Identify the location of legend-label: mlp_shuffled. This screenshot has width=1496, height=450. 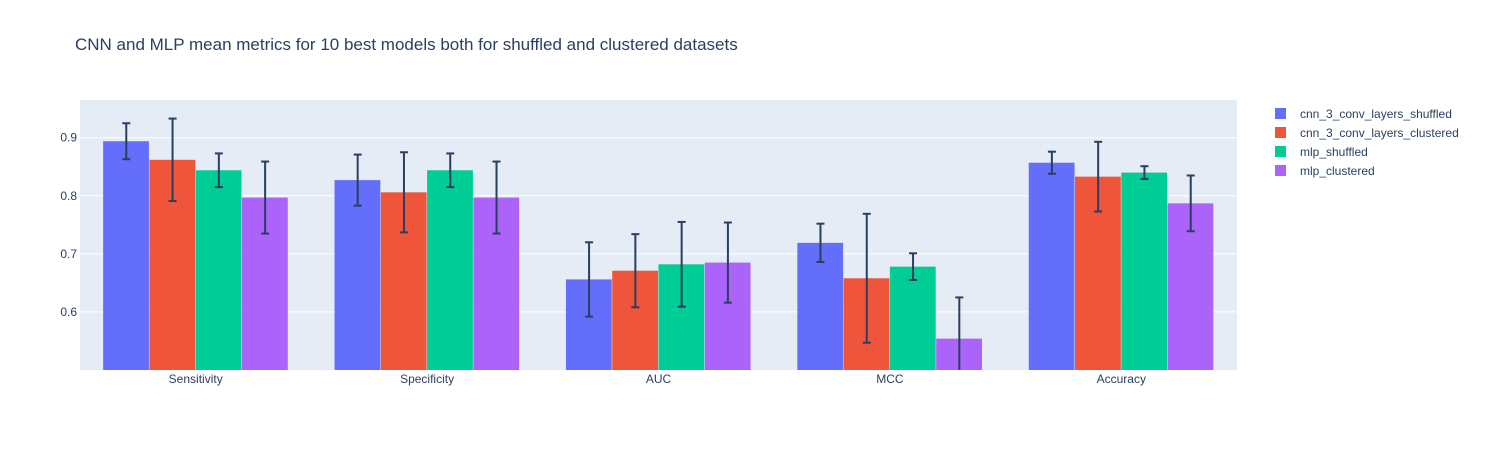
(1334, 152).